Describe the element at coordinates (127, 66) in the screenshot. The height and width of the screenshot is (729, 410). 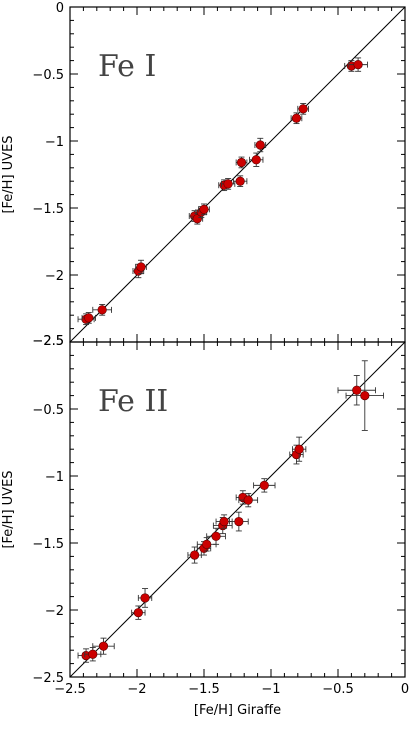
I see `panel-title: Fe I` at that location.